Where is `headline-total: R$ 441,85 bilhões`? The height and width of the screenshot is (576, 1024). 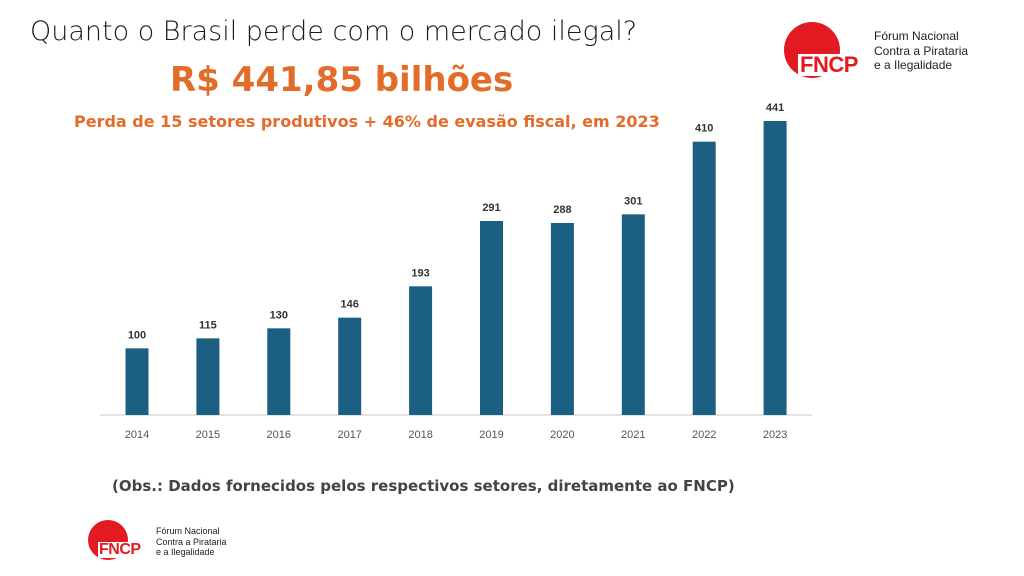
headline-total: R$ 441,85 bilhões is located at coordinates (342, 80).